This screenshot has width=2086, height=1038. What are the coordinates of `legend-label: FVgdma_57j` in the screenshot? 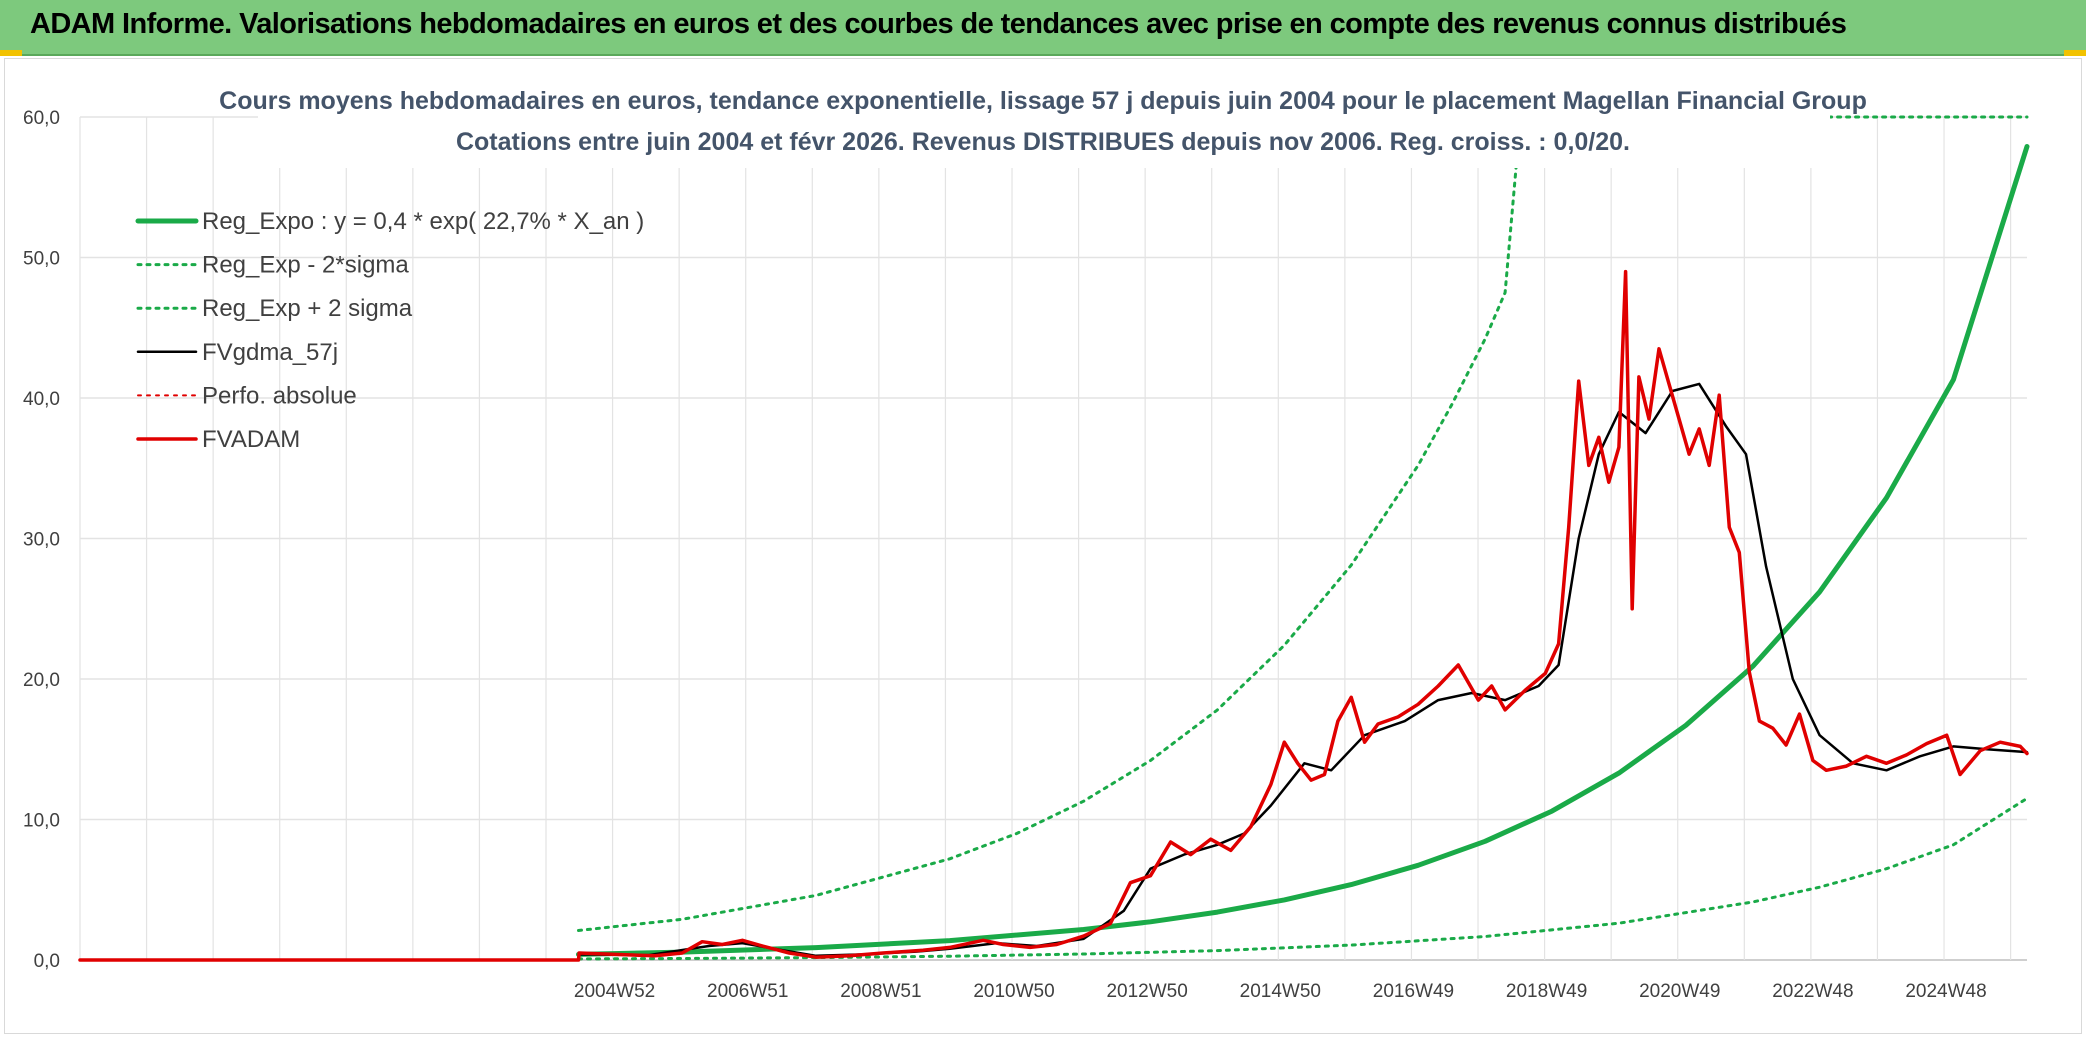 It's located at (270, 352).